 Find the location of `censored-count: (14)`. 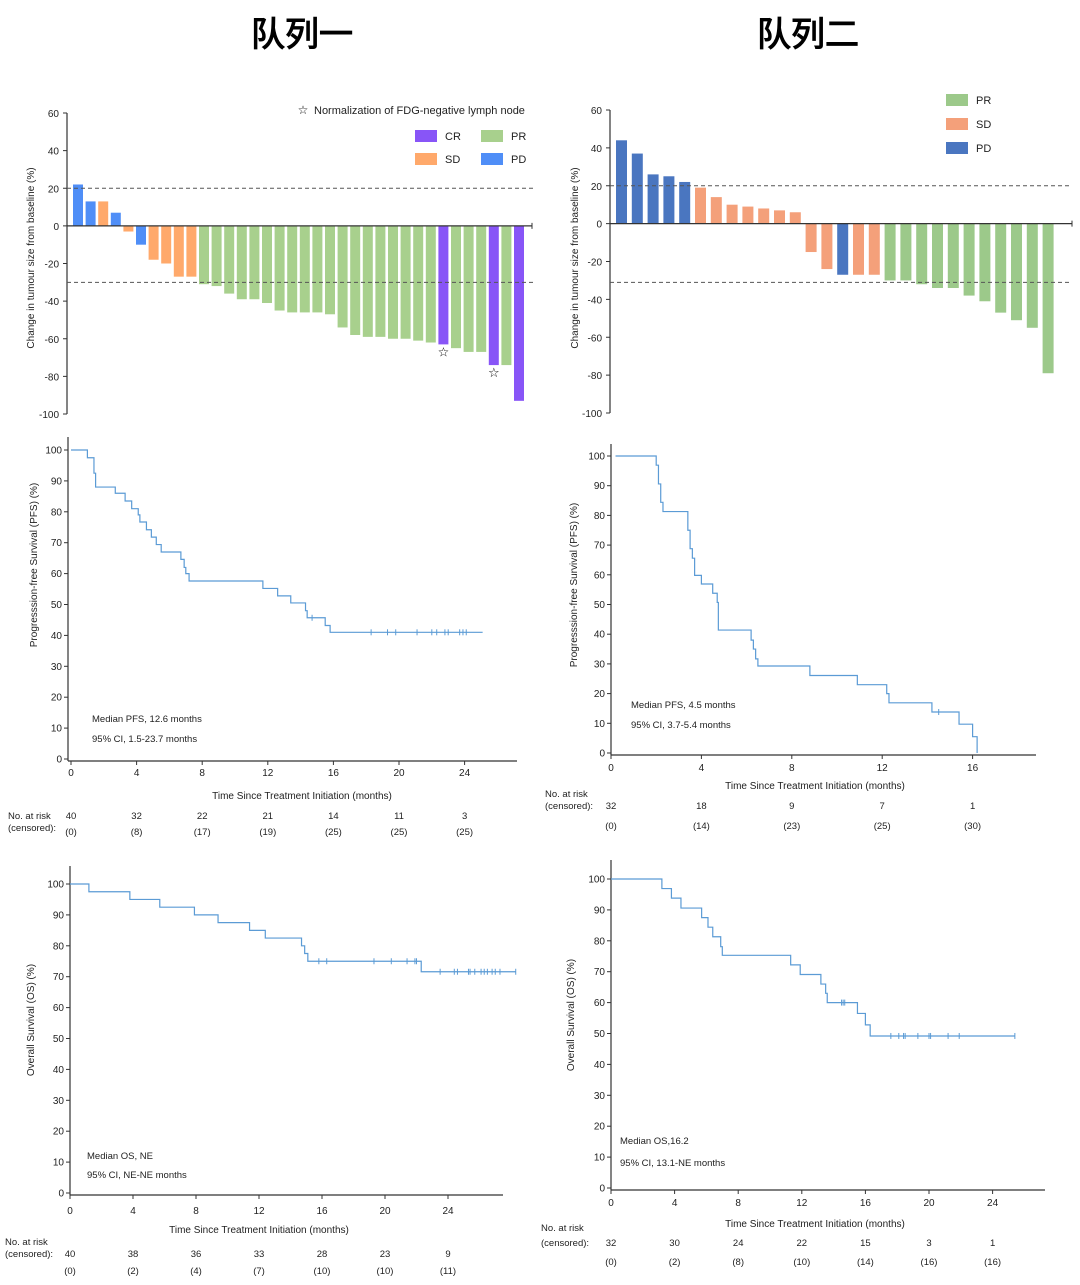

censored-count: (14) is located at coordinates (701, 826).